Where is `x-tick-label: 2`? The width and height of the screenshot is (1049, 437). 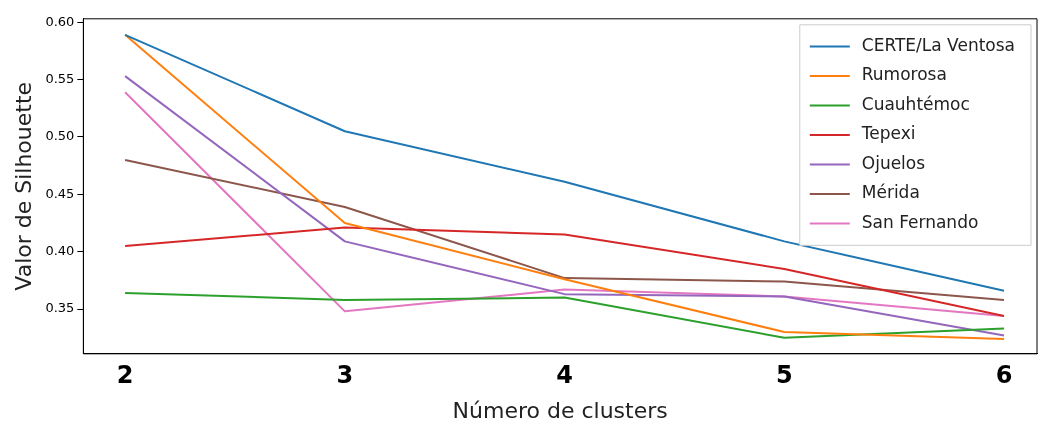
x-tick-label: 2 is located at coordinates (125, 375).